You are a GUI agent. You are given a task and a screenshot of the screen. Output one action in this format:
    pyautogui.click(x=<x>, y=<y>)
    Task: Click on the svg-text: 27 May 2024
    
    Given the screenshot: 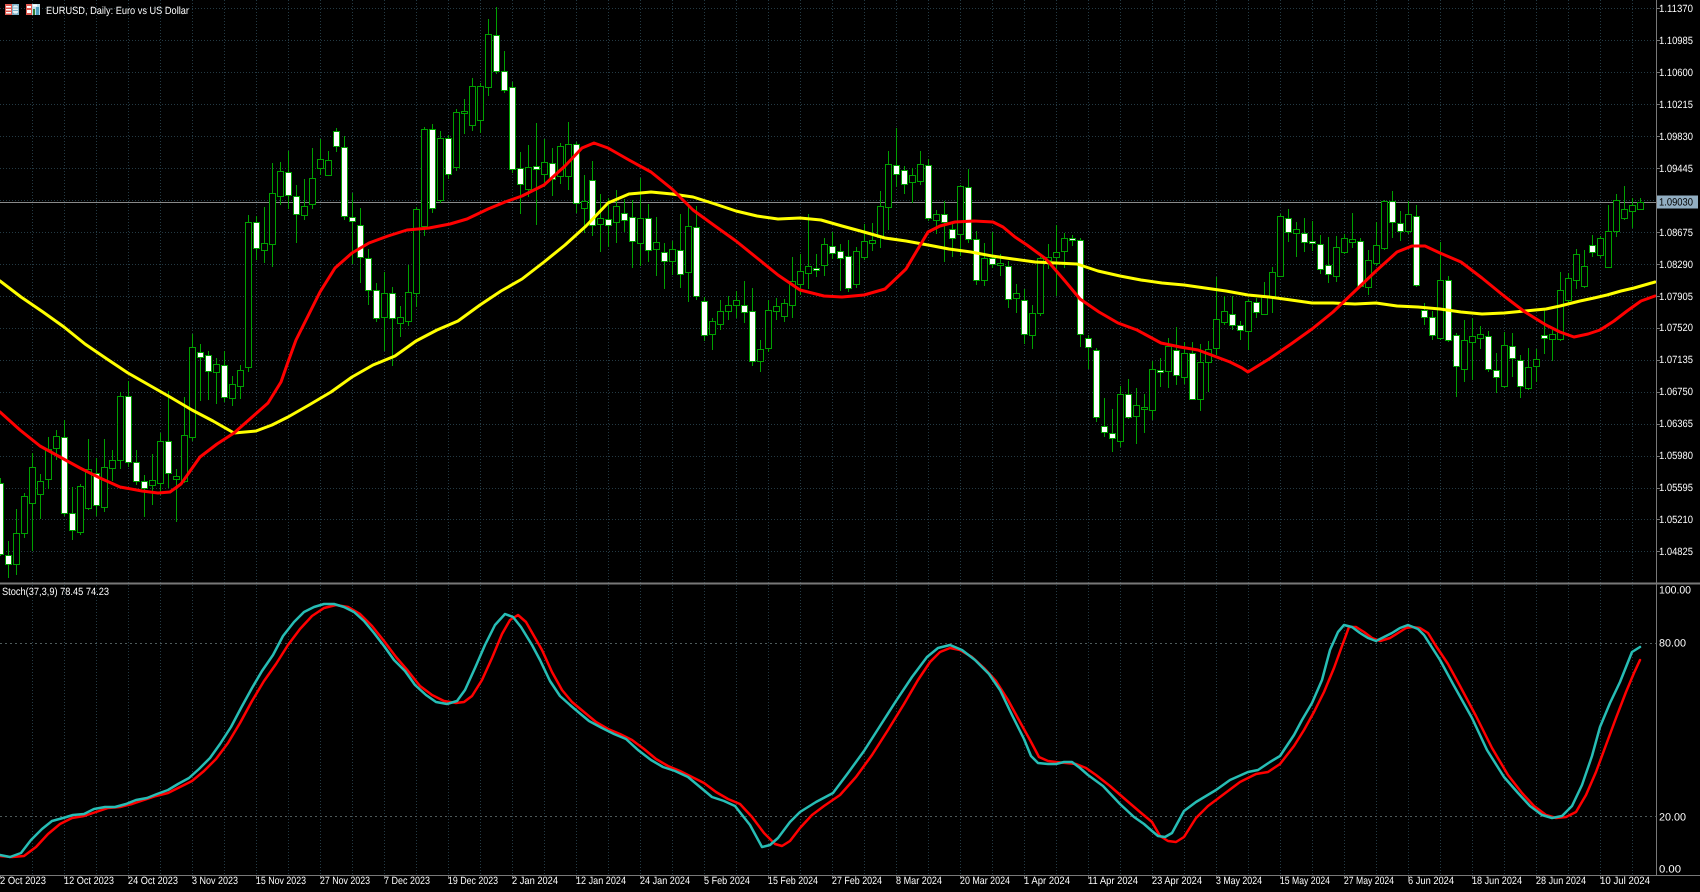 What is the action you would take?
    pyautogui.click(x=1369, y=881)
    